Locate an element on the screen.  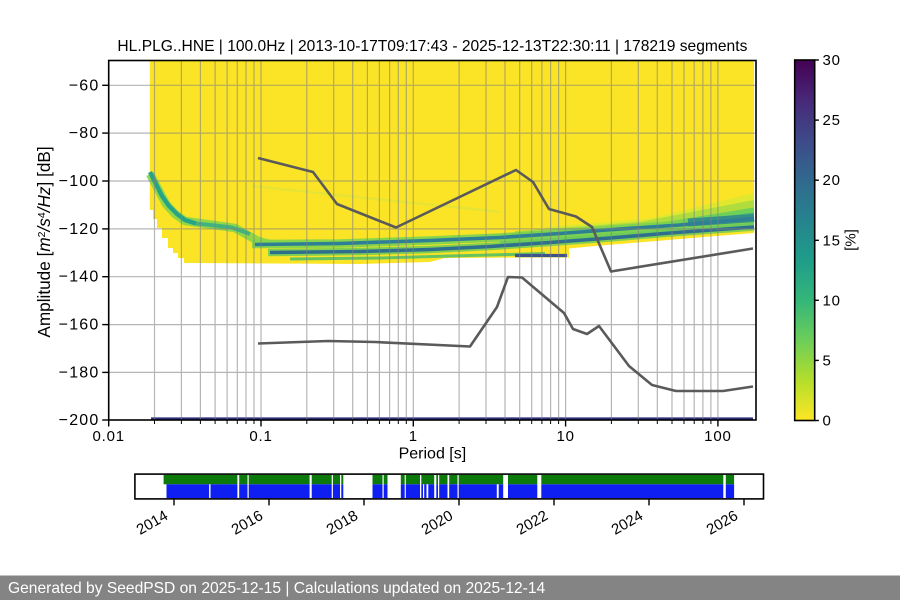
svg-text: Period [s] is located at coordinates (433, 454).